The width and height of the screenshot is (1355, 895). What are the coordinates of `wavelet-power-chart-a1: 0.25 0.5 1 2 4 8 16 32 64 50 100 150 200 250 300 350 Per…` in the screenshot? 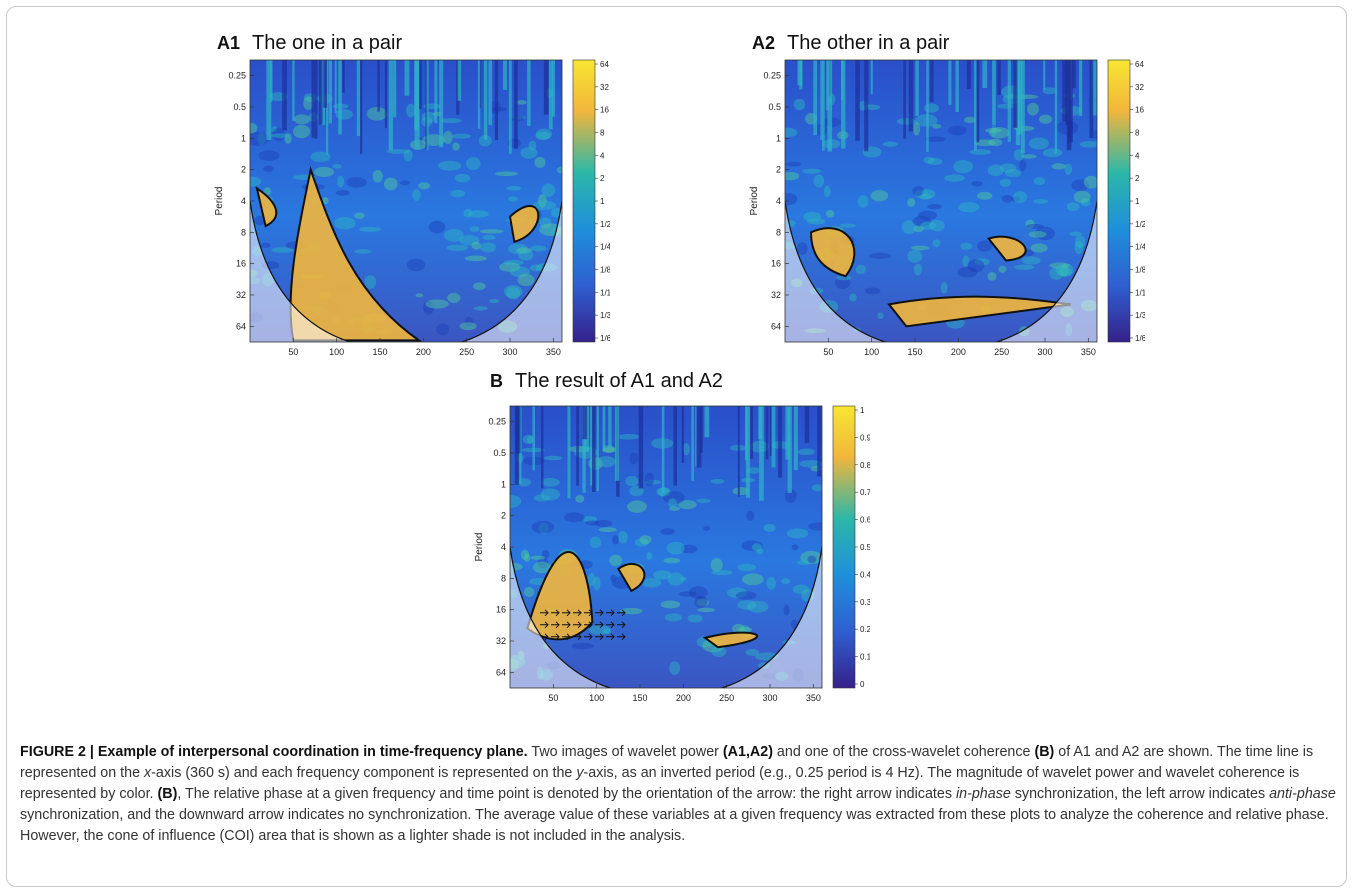 It's located at (412, 208).